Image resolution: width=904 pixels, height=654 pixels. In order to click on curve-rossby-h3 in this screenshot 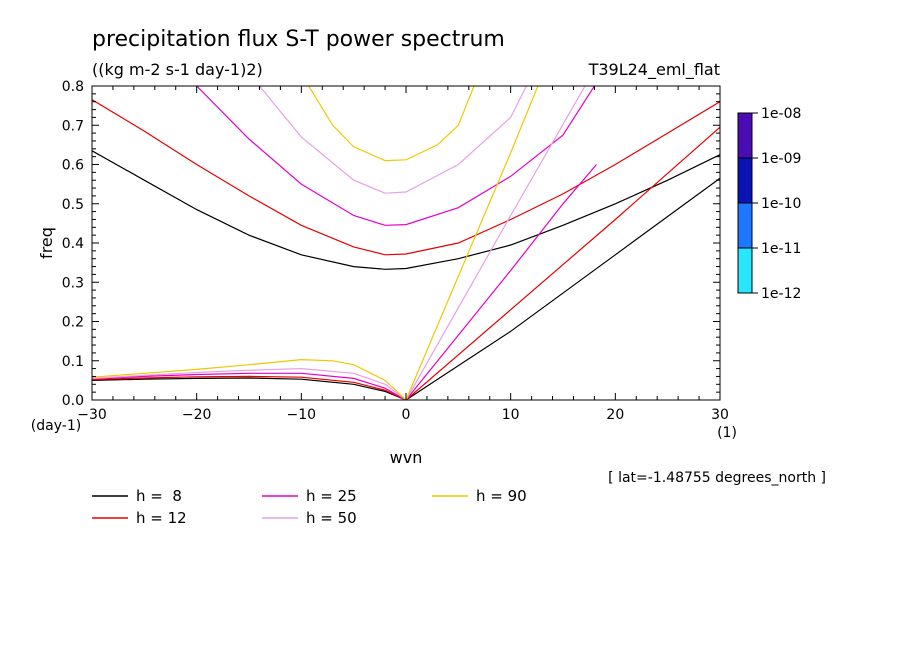, I will do `click(249, 383)`.